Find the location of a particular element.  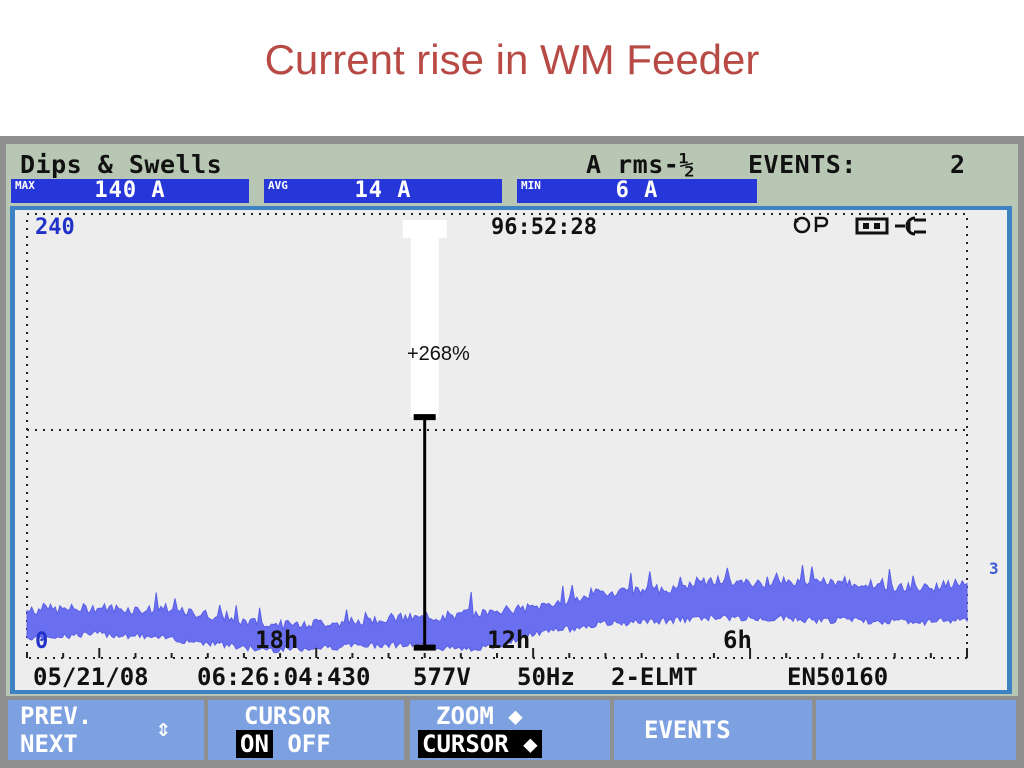

footer-time: 06:26:04:430 is located at coordinates (283, 676).